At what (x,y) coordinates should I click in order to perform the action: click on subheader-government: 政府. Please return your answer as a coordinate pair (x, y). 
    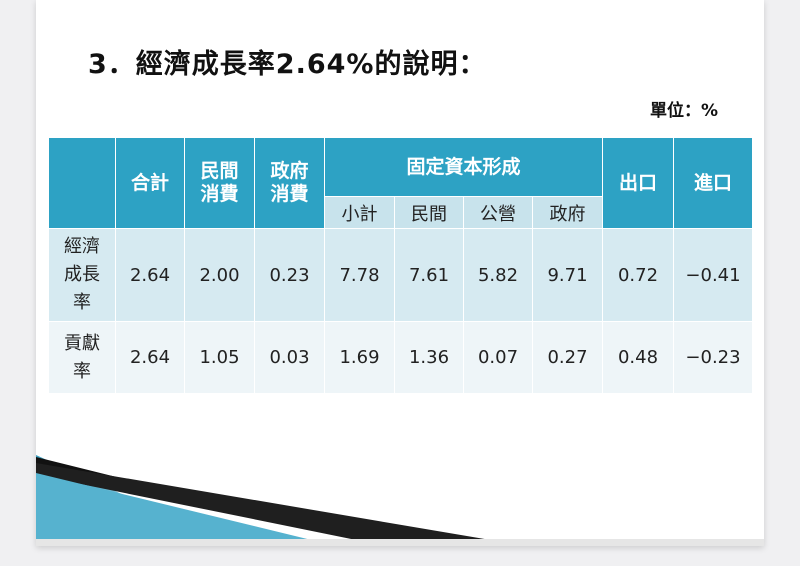
    Looking at the image, I should click on (567, 212).